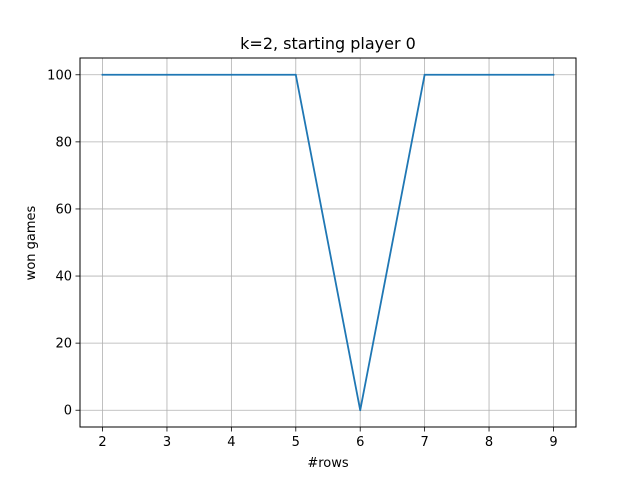 Image resolution: width=640 pixels, height=480 pixels. Describe the element at coordinates (63, 142) in the screenshot. I see `y-tick-label: 80` at that location.